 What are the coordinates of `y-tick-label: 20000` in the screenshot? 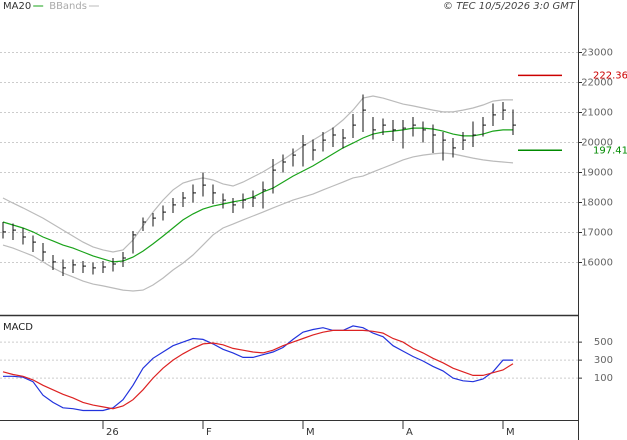 It's located at (597, 143).